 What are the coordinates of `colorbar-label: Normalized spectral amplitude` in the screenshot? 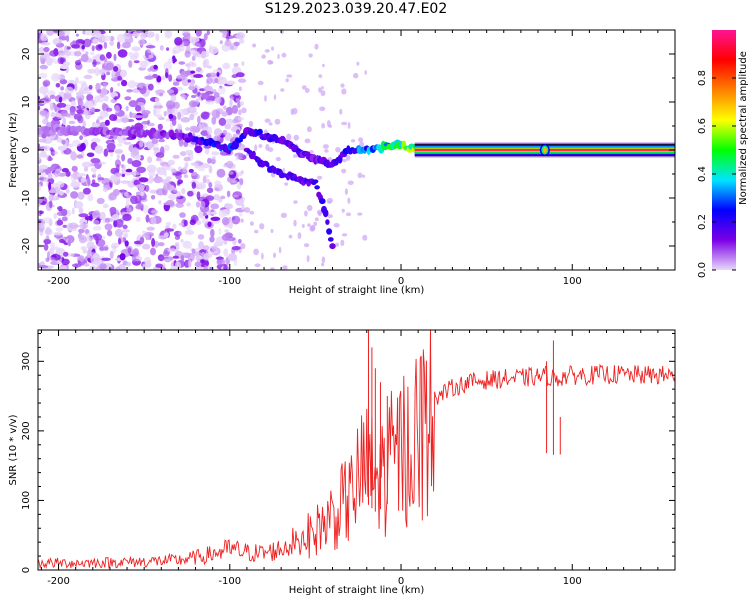 It's located at (743, 128).